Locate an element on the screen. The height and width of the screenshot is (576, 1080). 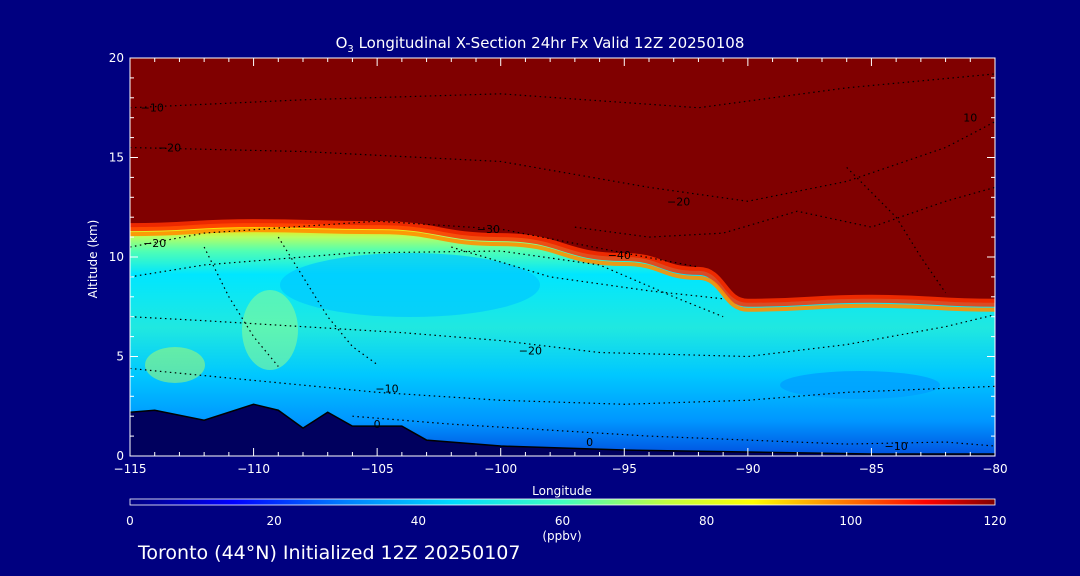
y-tick-label-3: 15 is located at coordinates (116, 158).